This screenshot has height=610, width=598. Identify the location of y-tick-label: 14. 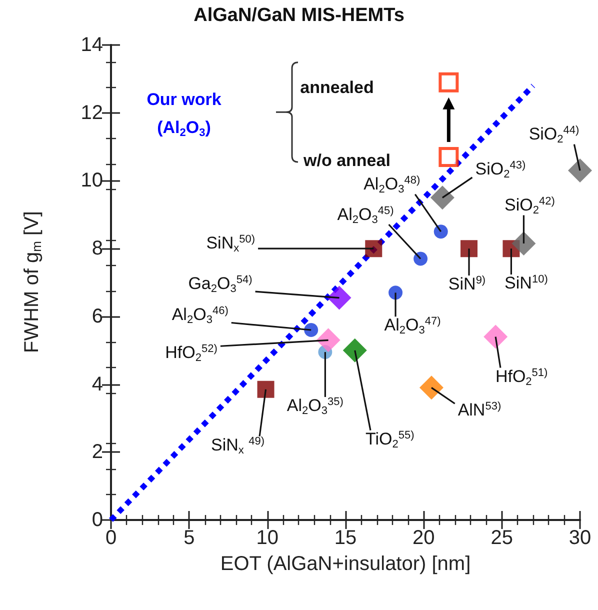
(91, 45).